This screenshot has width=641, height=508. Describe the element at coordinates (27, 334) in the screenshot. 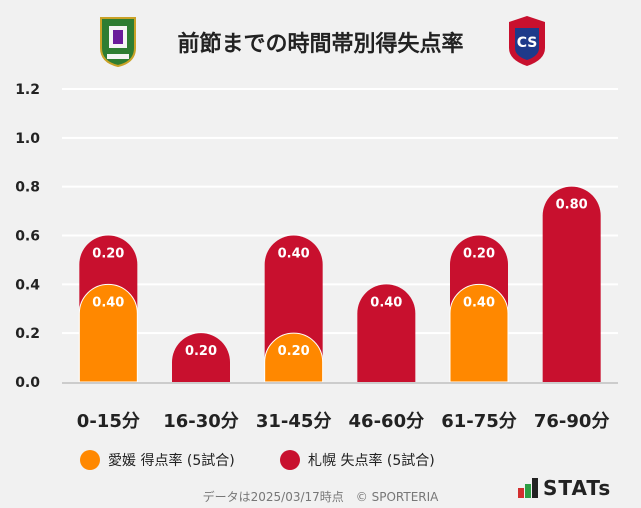

I see `y-tick-label: 0.2` at that location.